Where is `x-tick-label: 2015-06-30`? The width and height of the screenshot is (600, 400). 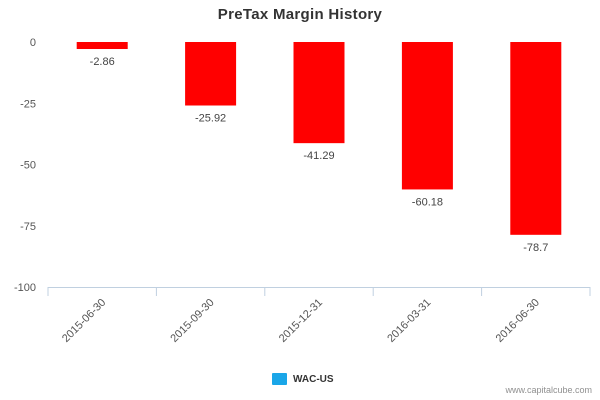
x-tick-label: 2015-06-30 is located at coordinates (84, 321).